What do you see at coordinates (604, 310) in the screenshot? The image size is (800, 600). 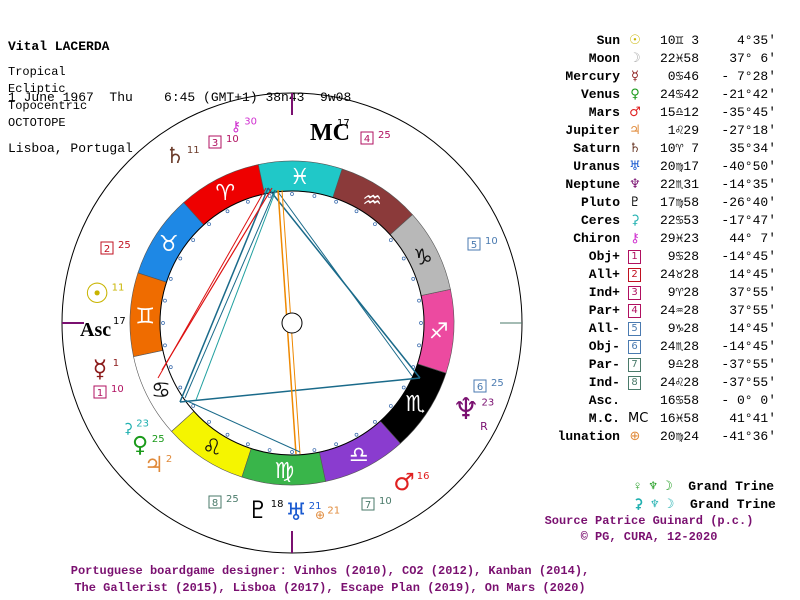 I see `body-name: Par+` at bounding box center [604, 310].